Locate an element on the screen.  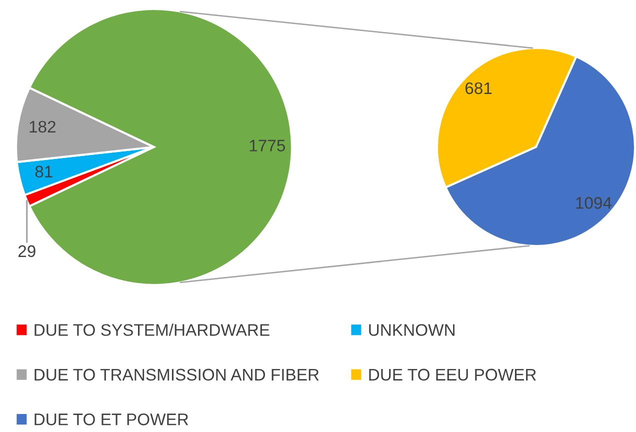
legend-label: DUE TO TRANSMISSION AND FIBER is located at coordinates (176, 374).